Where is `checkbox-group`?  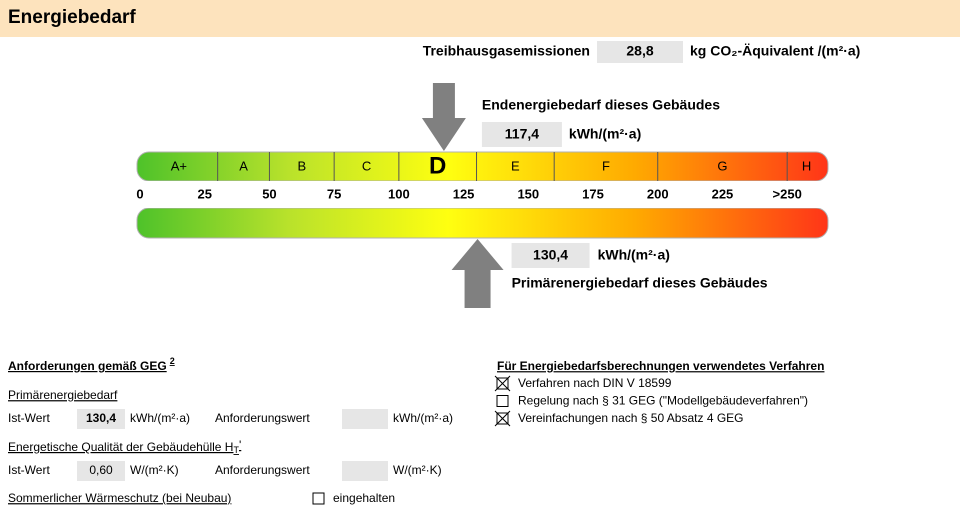
checkbox-group is located at coordinates (318, 498).